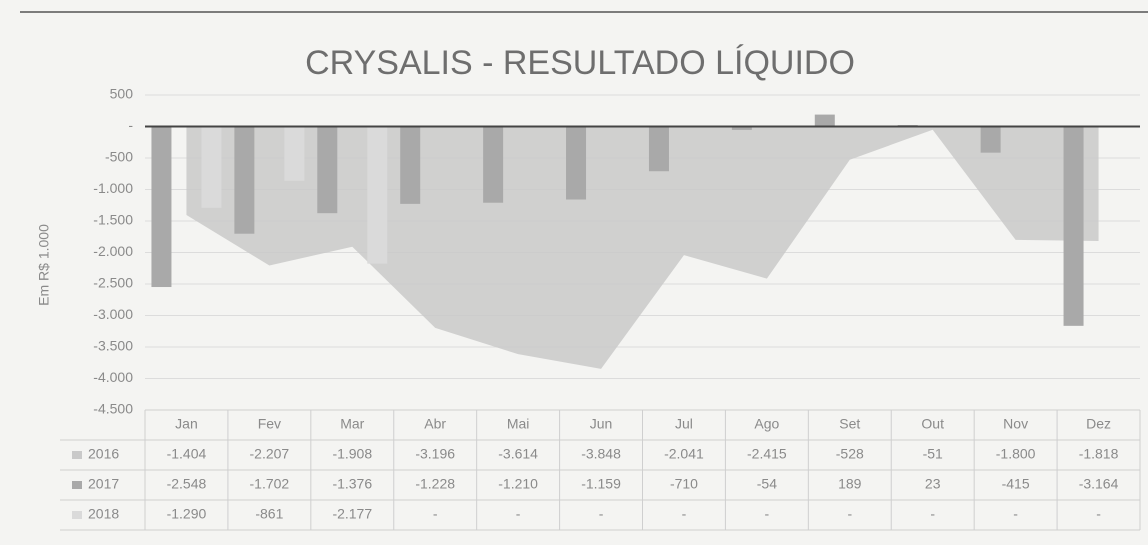 The width and height of the screenshot is (1148, 545). Describe the element at coordinates (435, 424) in the screenshot. I see `table-header: Abr` at that location.